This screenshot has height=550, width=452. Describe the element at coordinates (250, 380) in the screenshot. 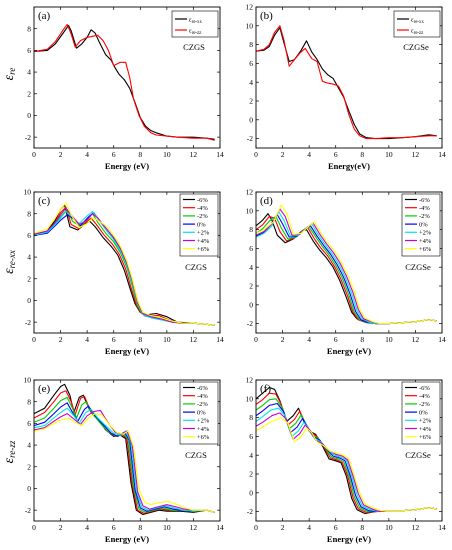

I see `y-tick-label: 12` at that location.